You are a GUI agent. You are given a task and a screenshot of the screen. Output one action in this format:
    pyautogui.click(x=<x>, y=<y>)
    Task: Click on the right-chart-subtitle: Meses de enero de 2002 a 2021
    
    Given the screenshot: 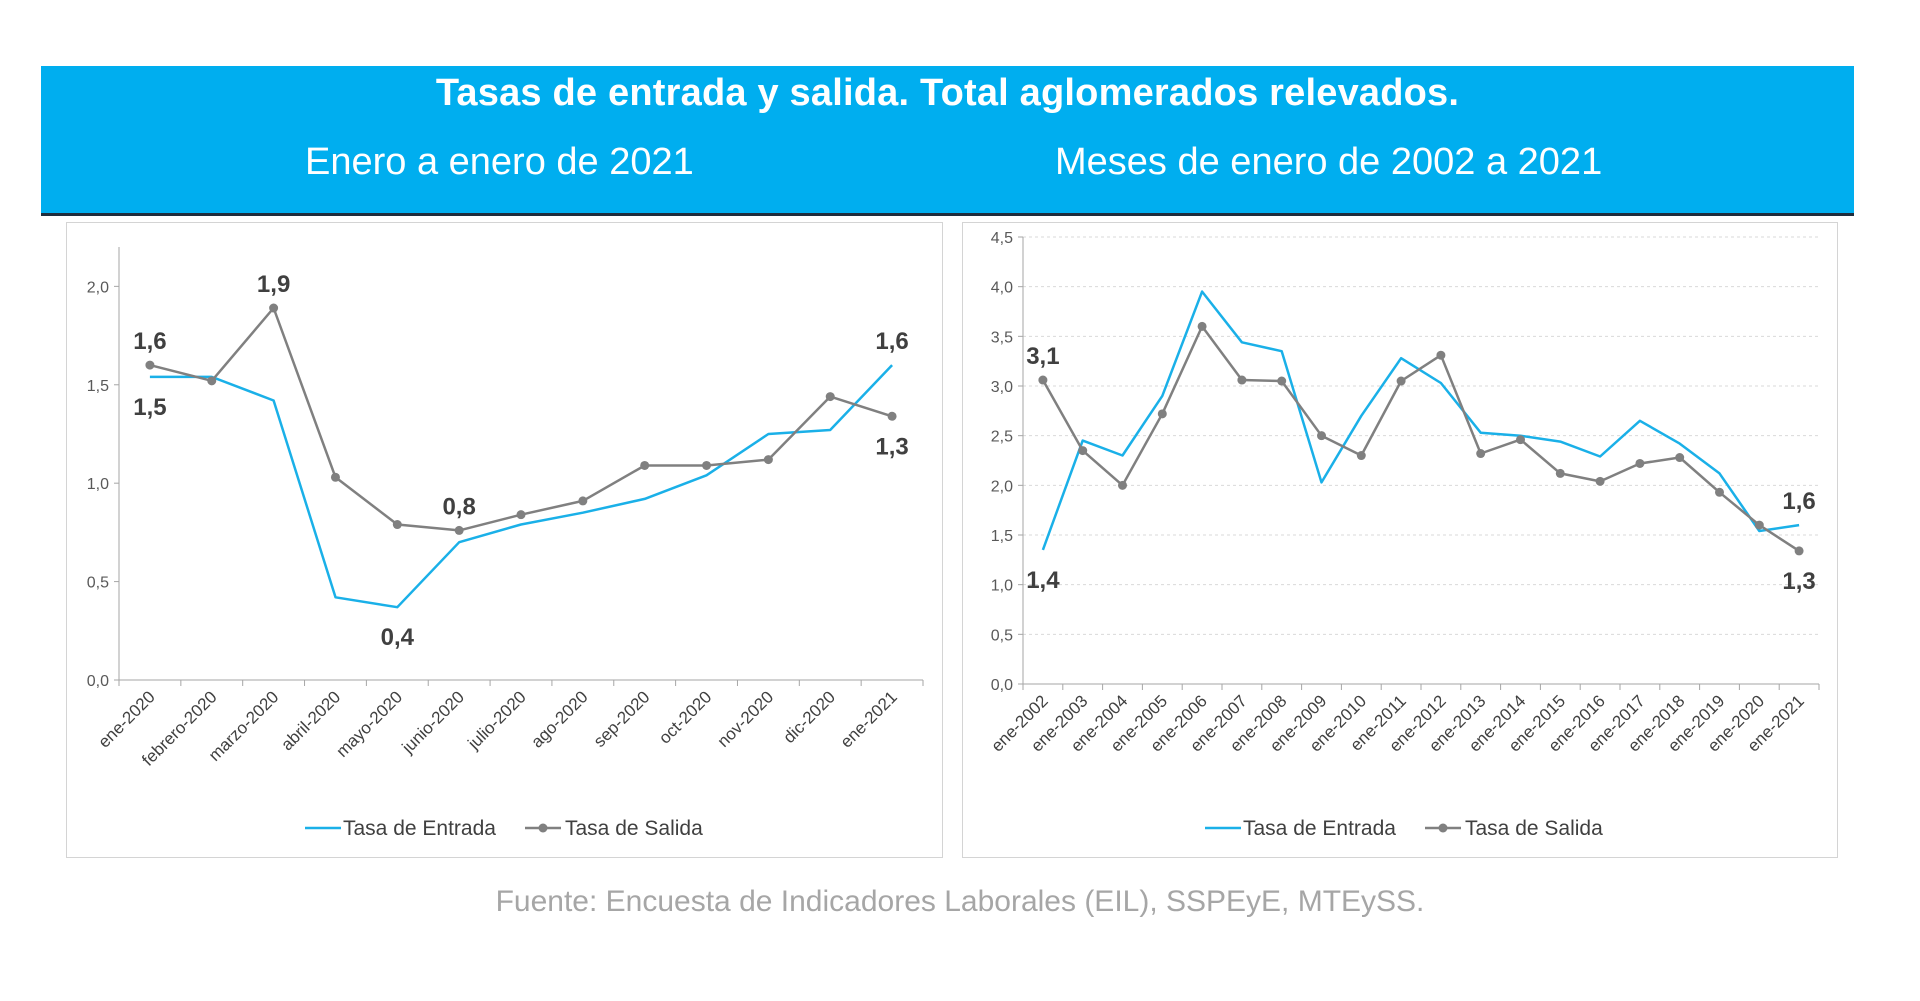 What is the action you would take?
    pyautogui.click(x=1329, y=162)
    